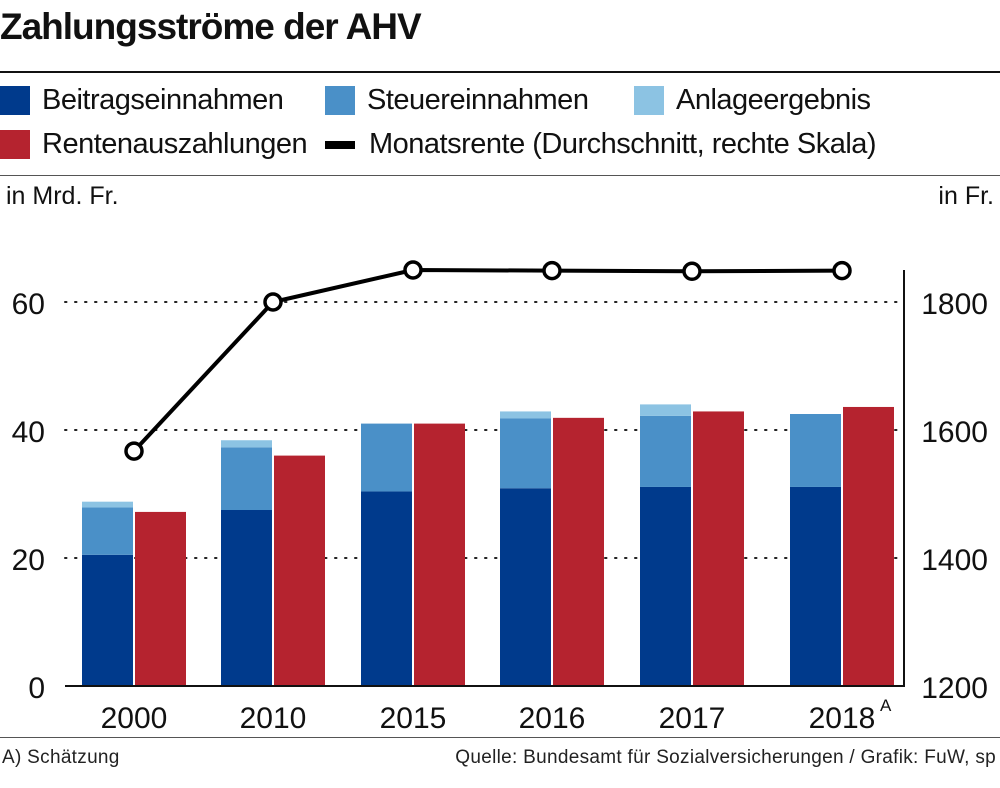  I want to click on legend-swatch-anlage, so click(649, 100).